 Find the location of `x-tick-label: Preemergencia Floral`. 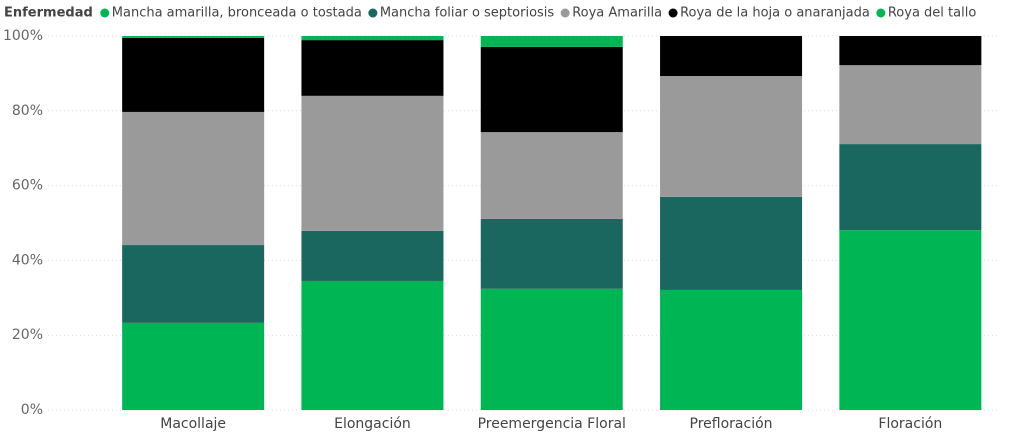

x-tick-label: Preemergencia Floral is located at coordinates (552, 424).